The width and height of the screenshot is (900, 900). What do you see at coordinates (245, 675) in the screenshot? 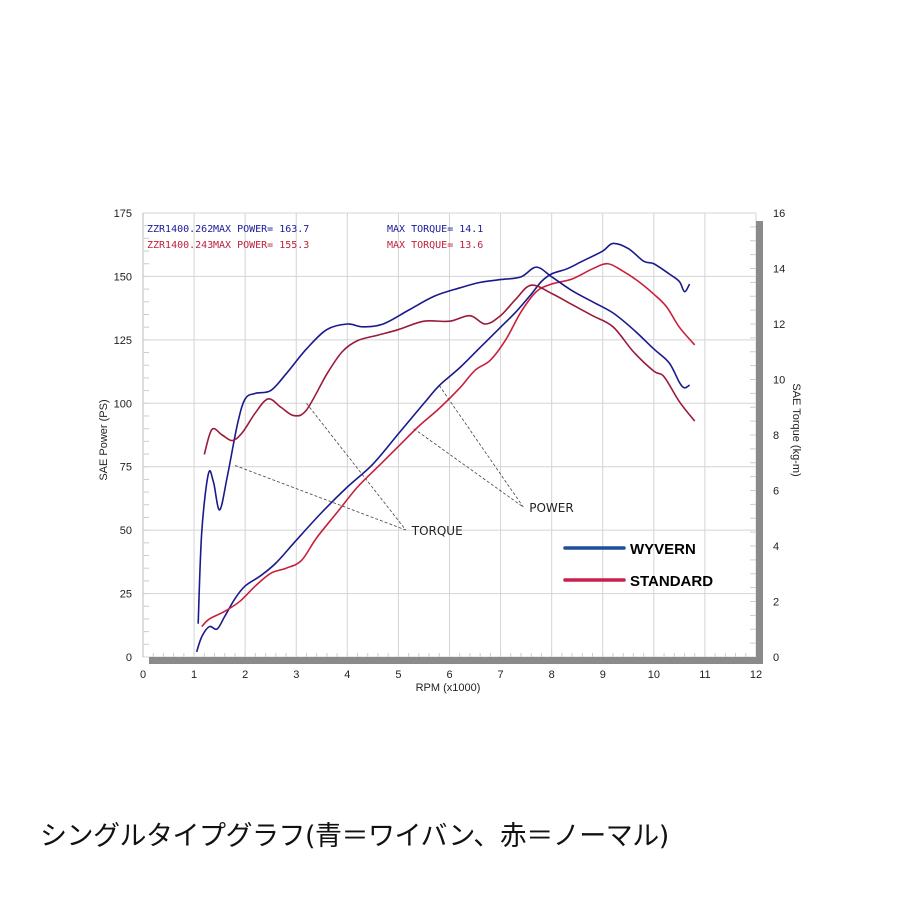
I see `x-tick-label: 2` at bounding box center [245, 675].